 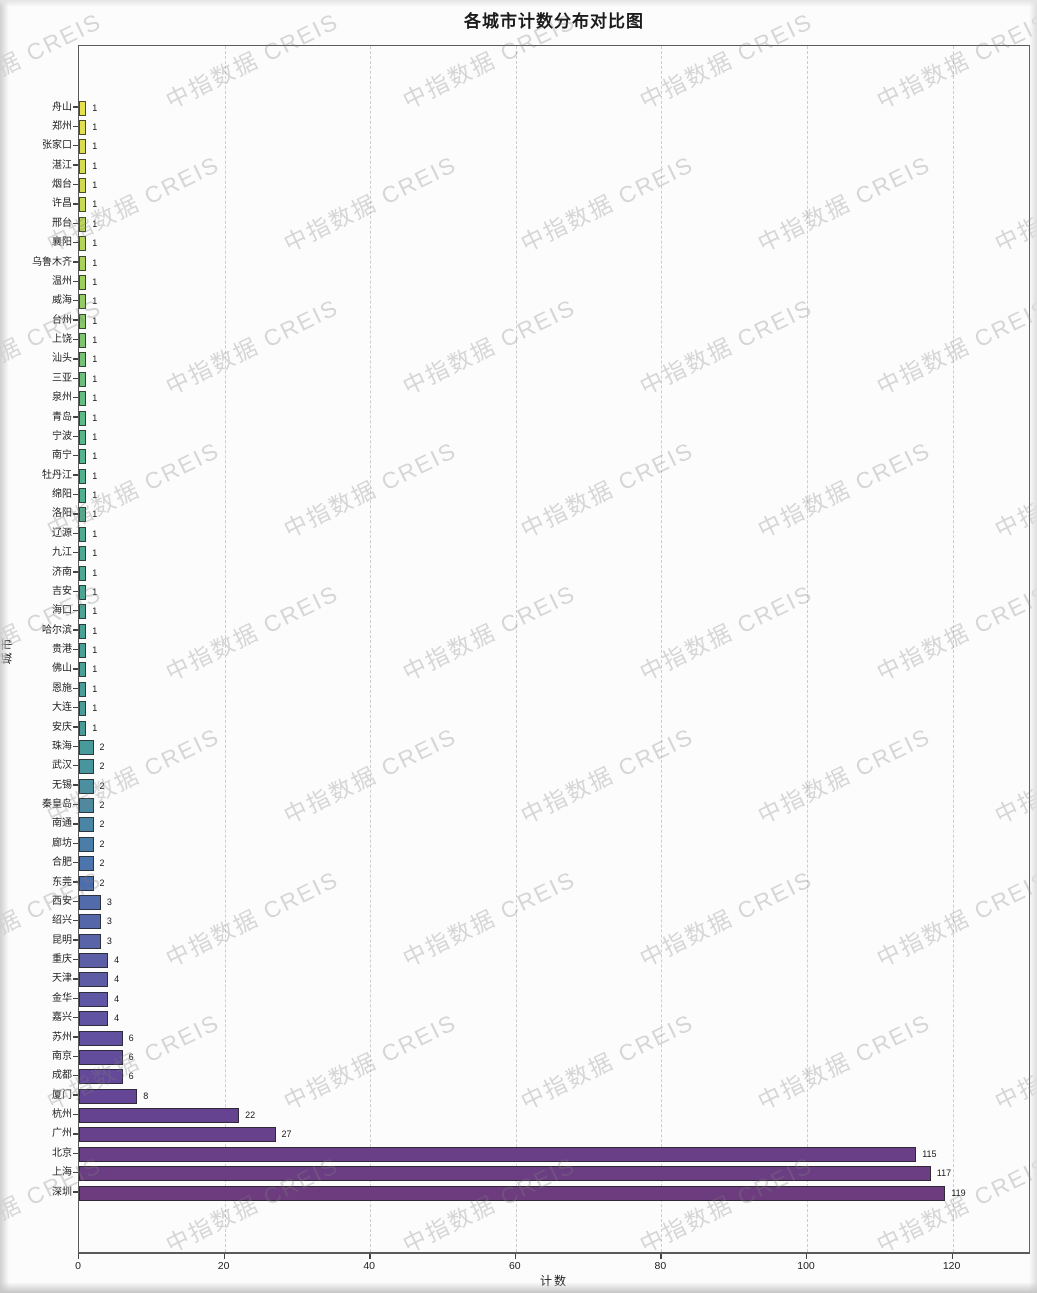 What do you see at coordinates (90, 902) in the screenshot?
I see `bar-西安` at bounding box center [90, 902].